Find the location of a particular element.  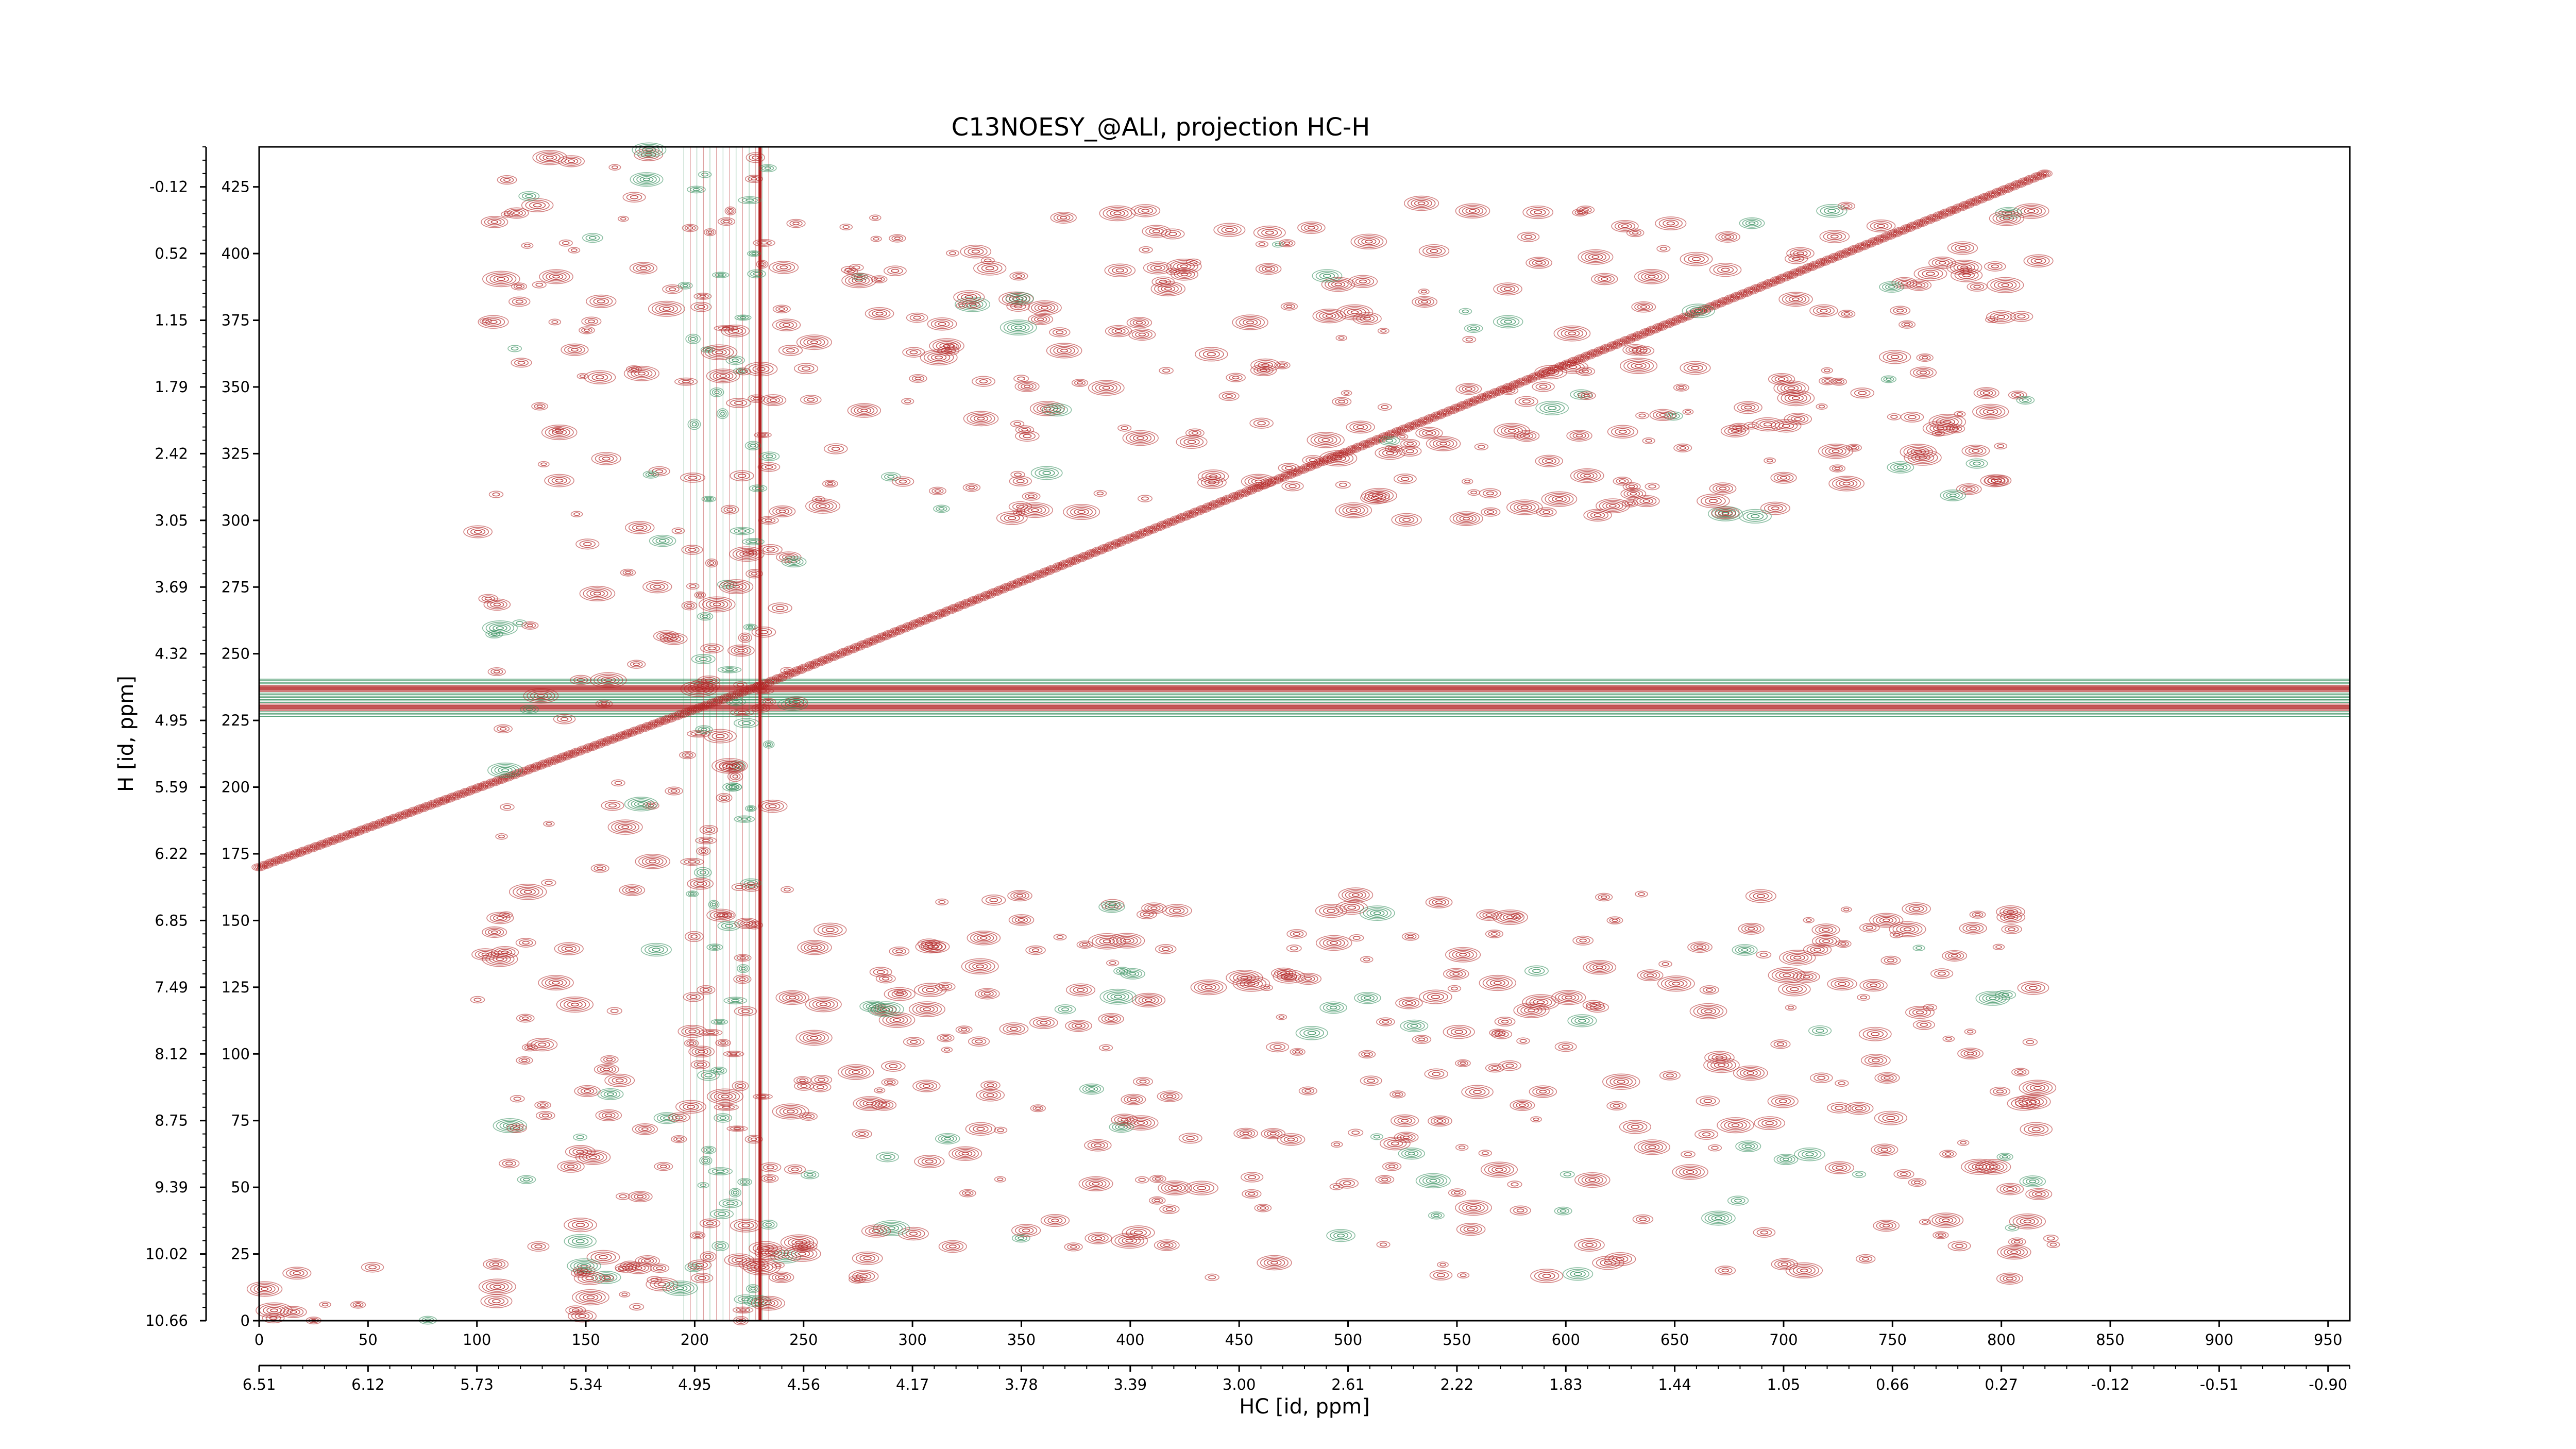

x-tick-label: 950 is located at coordinates (2328, 1340).